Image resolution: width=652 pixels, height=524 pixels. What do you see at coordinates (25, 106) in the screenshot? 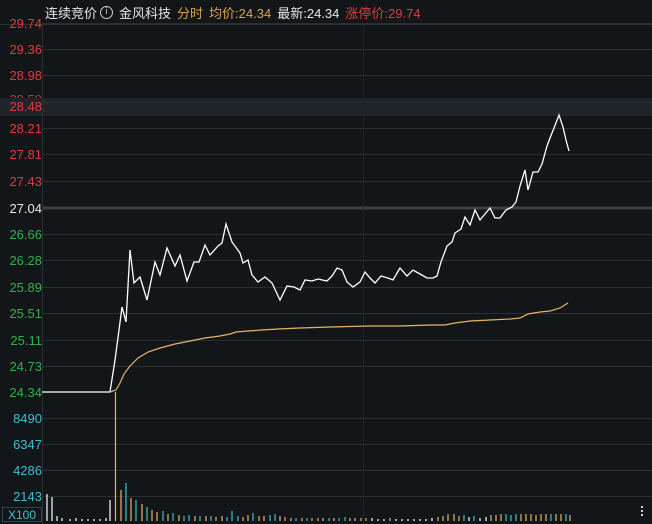
I see `price-tick-highlighted: 28.48` at bounding box center [25, 106].